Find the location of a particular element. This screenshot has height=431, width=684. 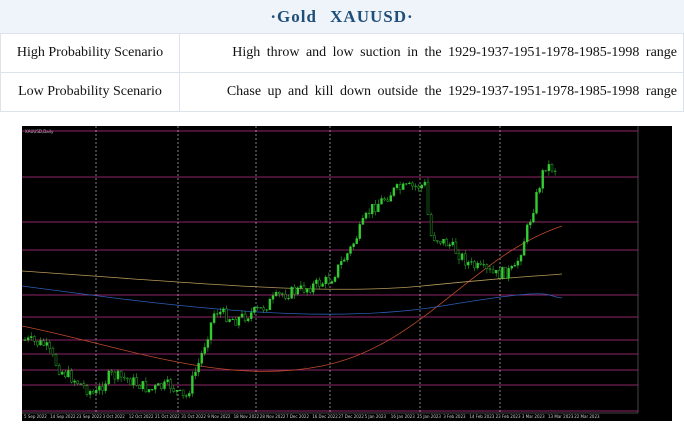

date-label: 3 Mar 2023 is located at coordinates (533, 416).